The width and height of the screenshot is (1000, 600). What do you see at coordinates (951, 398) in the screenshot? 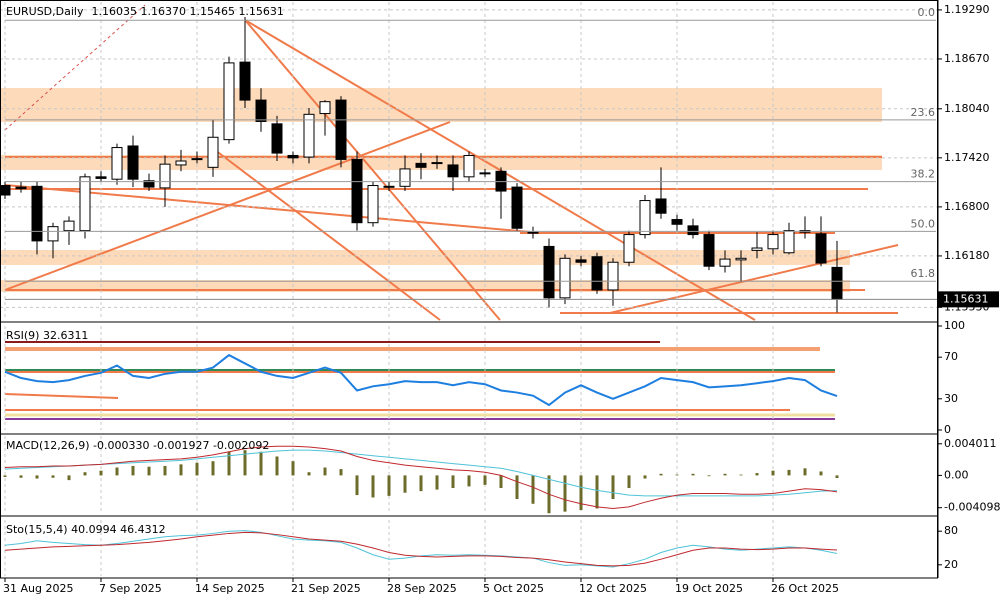
I see `y-tick-label: 30` at bounding box center [951, 398].